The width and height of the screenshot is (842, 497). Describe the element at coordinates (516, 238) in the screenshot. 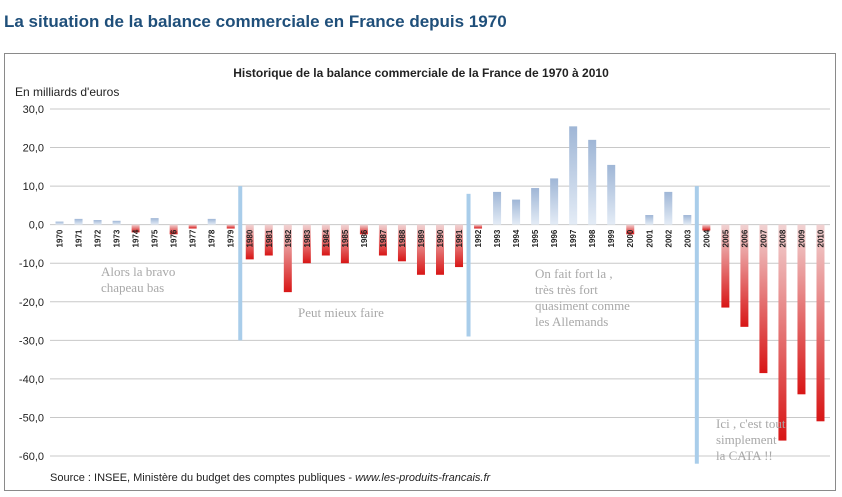

I see `x-tick-label: 1994` at that location.